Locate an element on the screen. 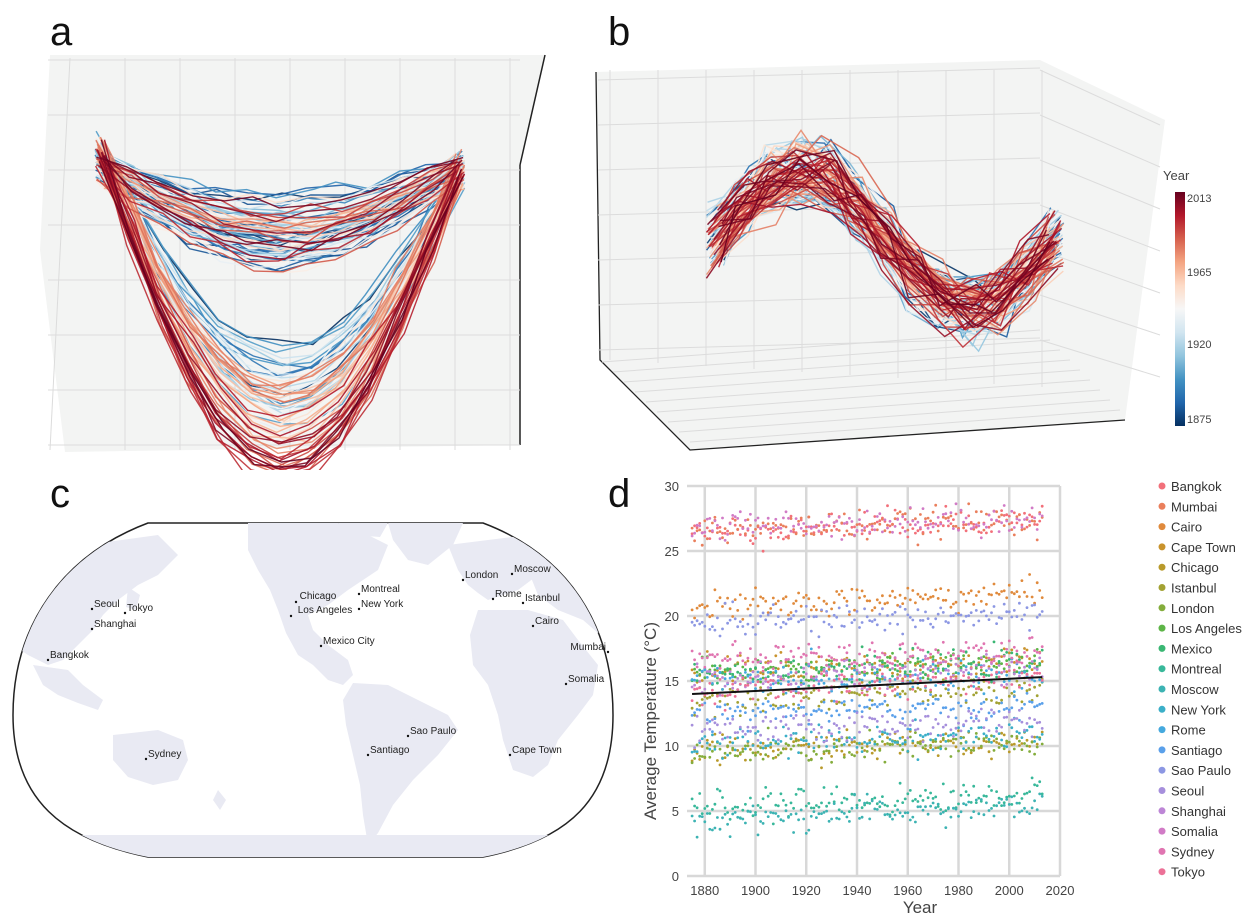 This screenshot has width=1251, height=919. legend-item: London is located at coordinates (1192, 608).